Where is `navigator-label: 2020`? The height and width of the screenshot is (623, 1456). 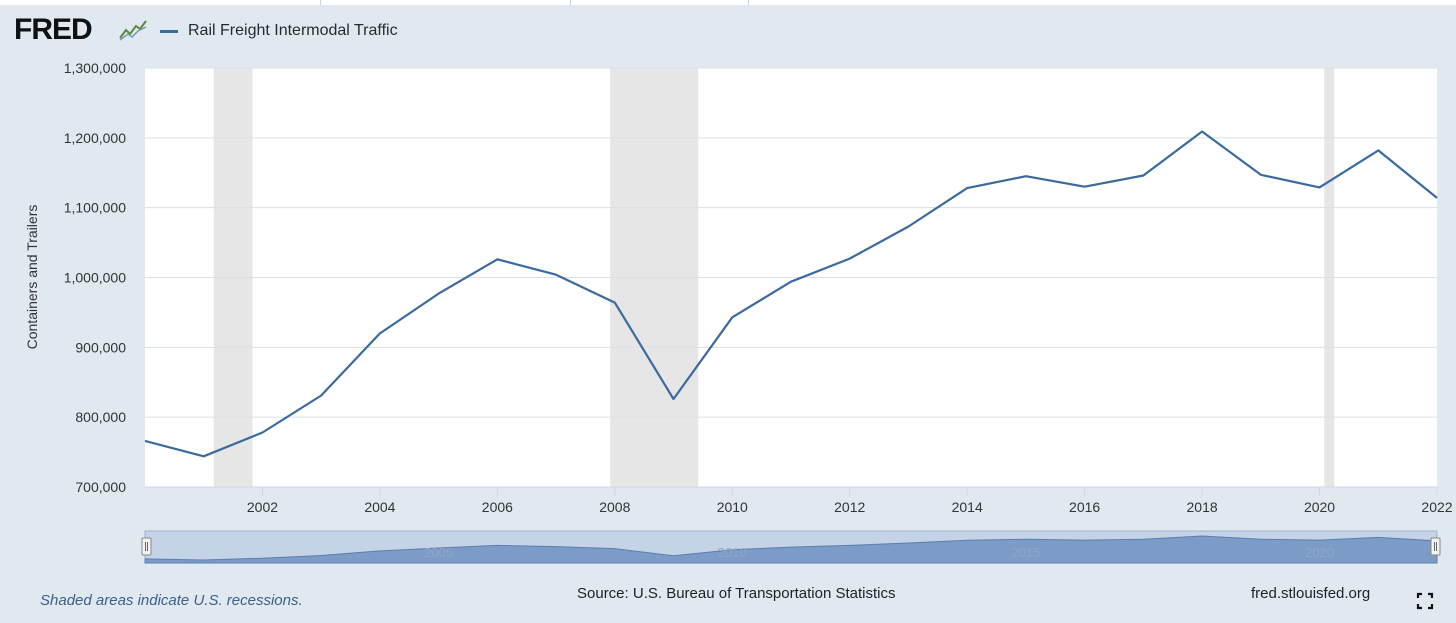
navigator-label: 2020 is located at coordinates (1319, 552).